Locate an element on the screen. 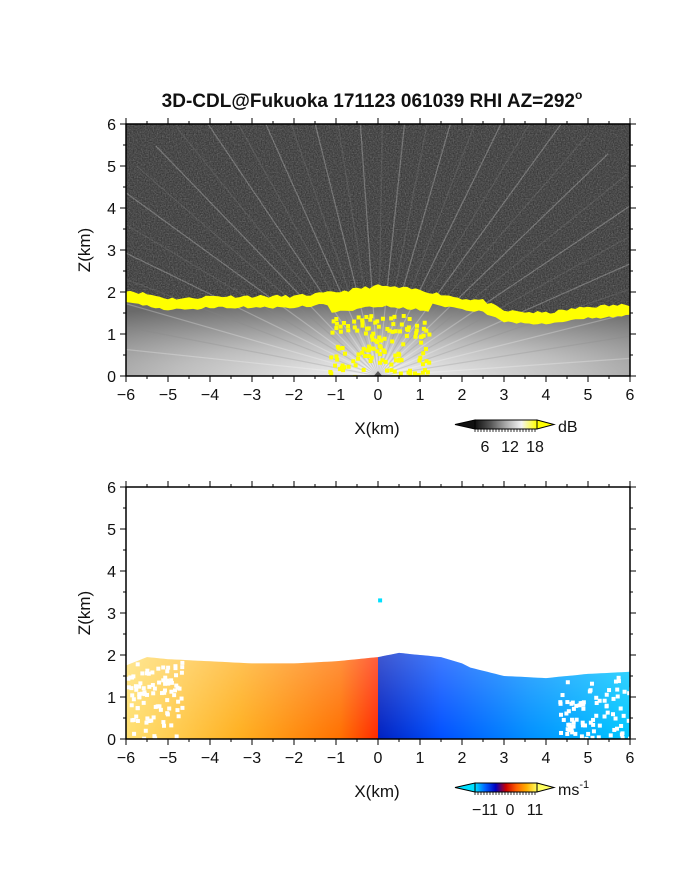 The width and height of the screenshot is (680, 880). x-tick-label: −1 is located at coordinates (336, 758).